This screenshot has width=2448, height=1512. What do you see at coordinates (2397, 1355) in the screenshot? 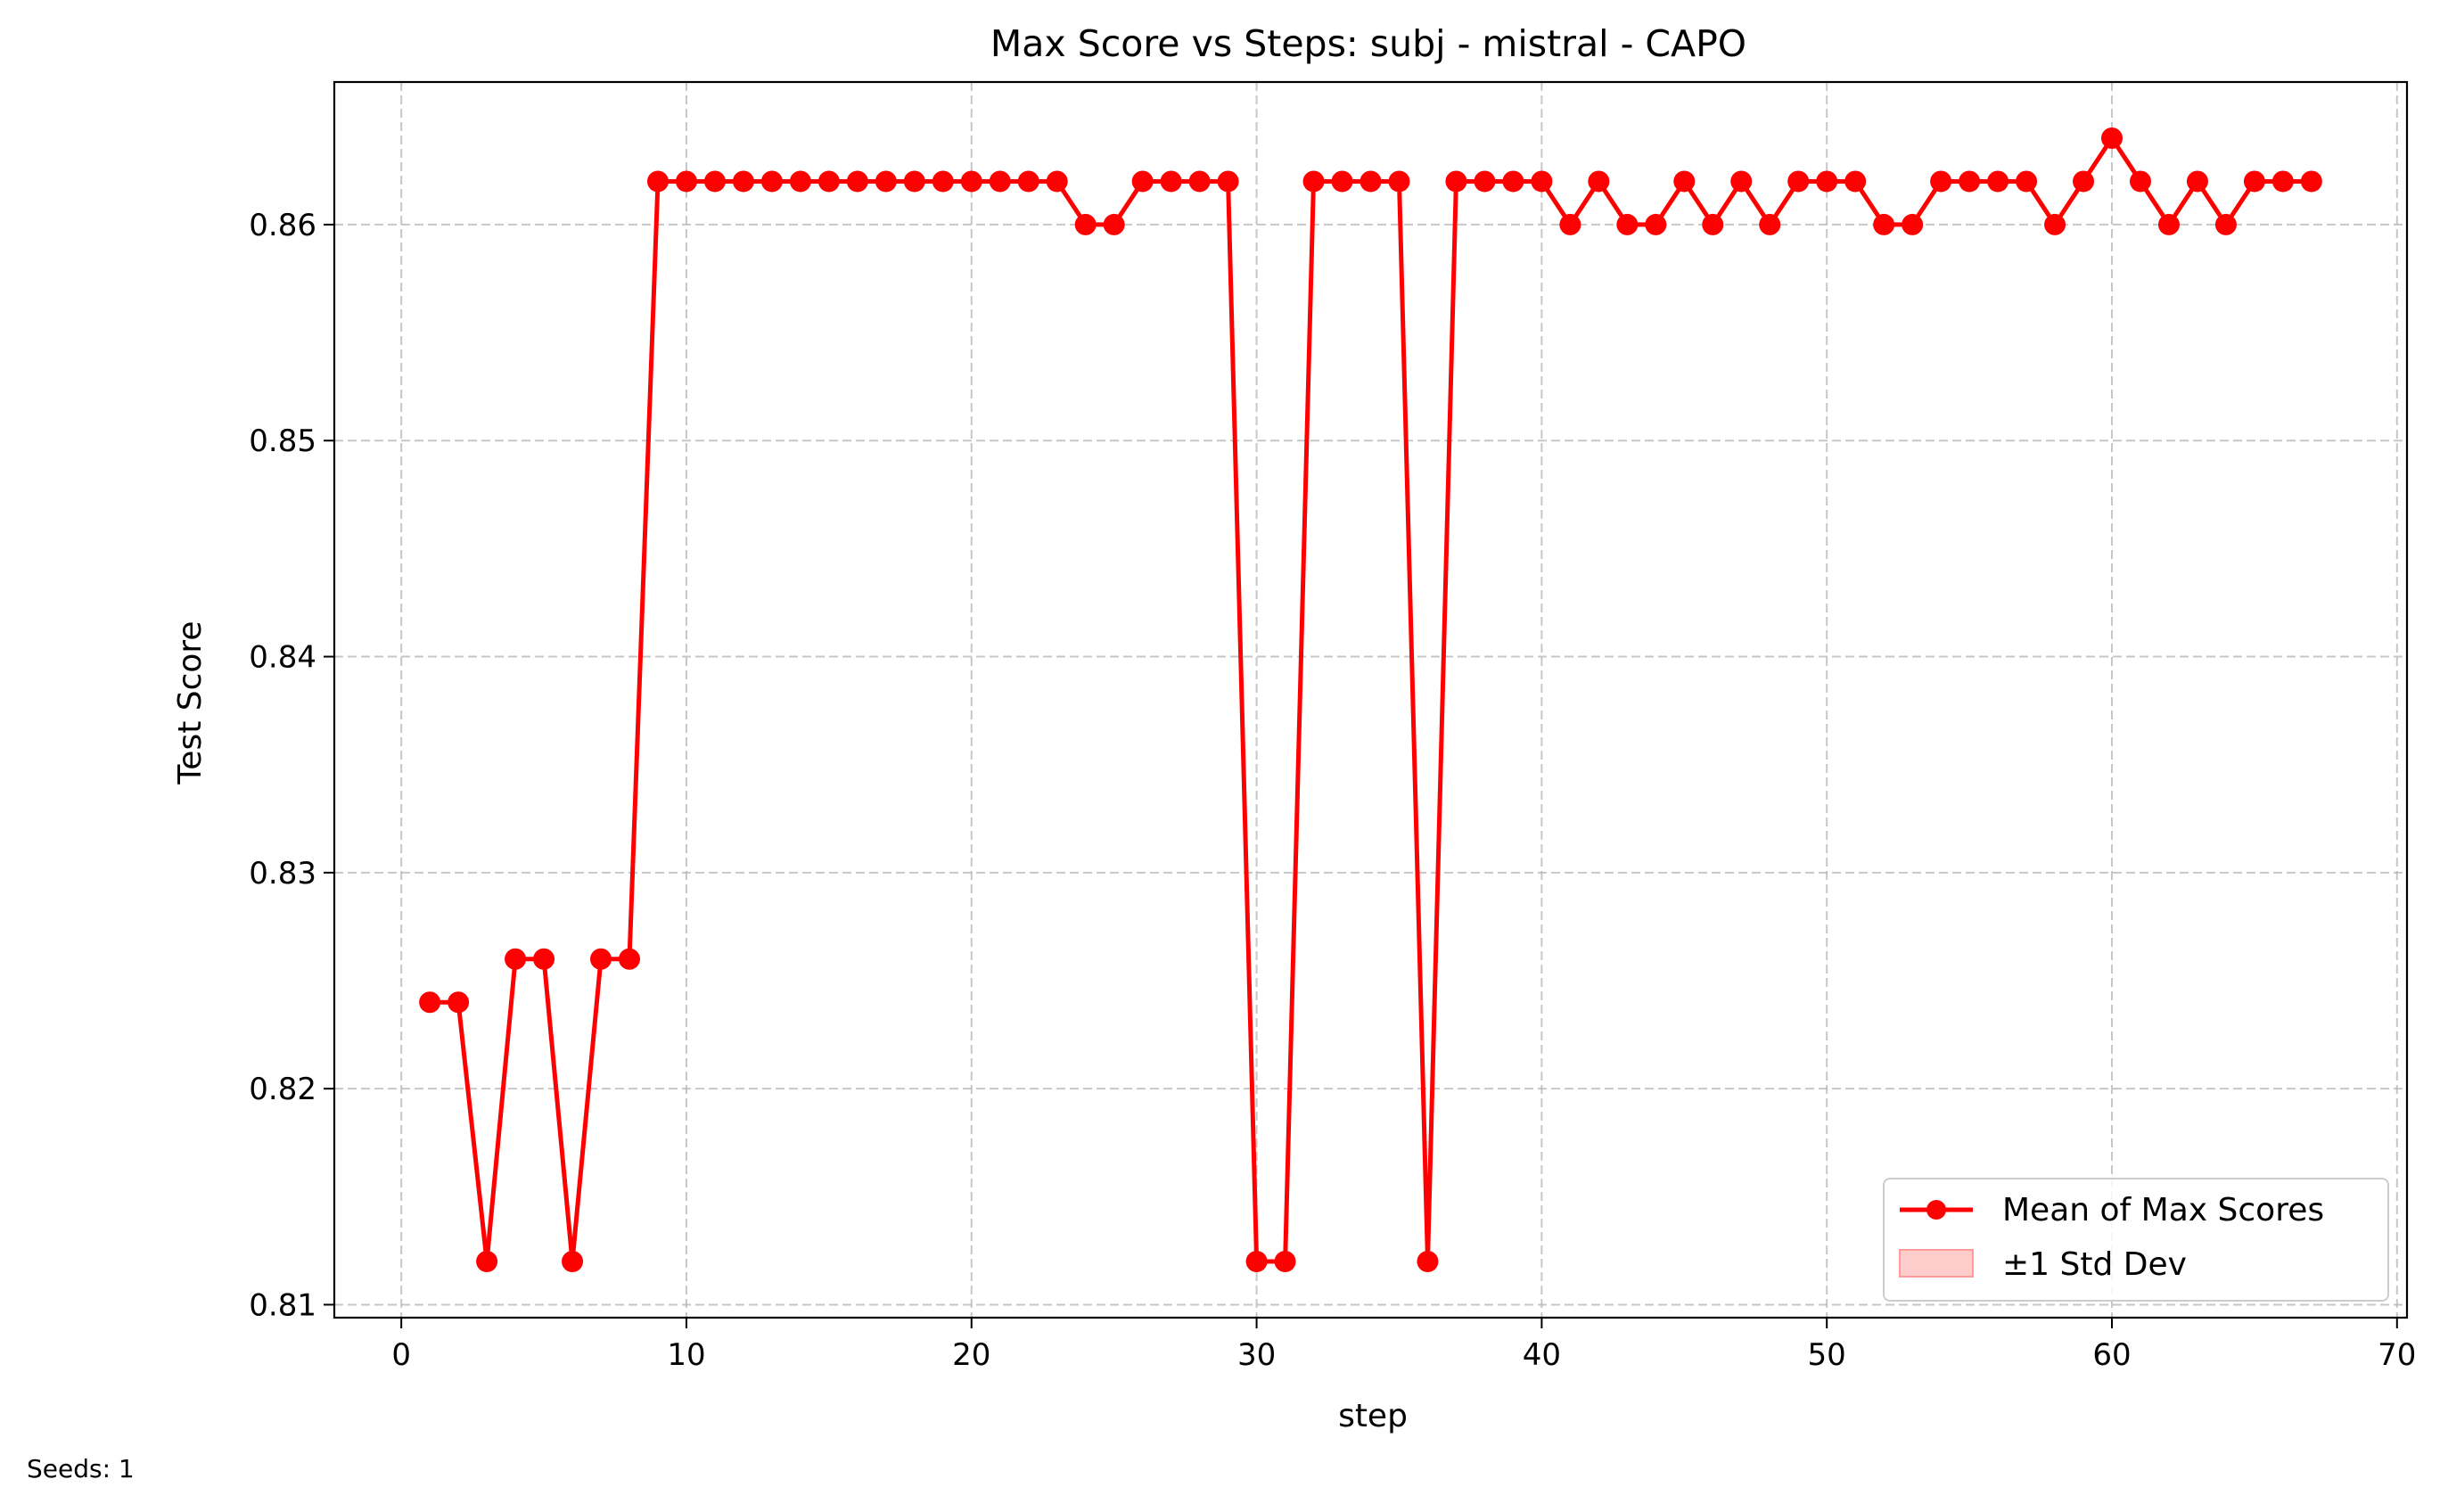
I see `x-tick-label: 70` at bounding box center [2397, 1355].